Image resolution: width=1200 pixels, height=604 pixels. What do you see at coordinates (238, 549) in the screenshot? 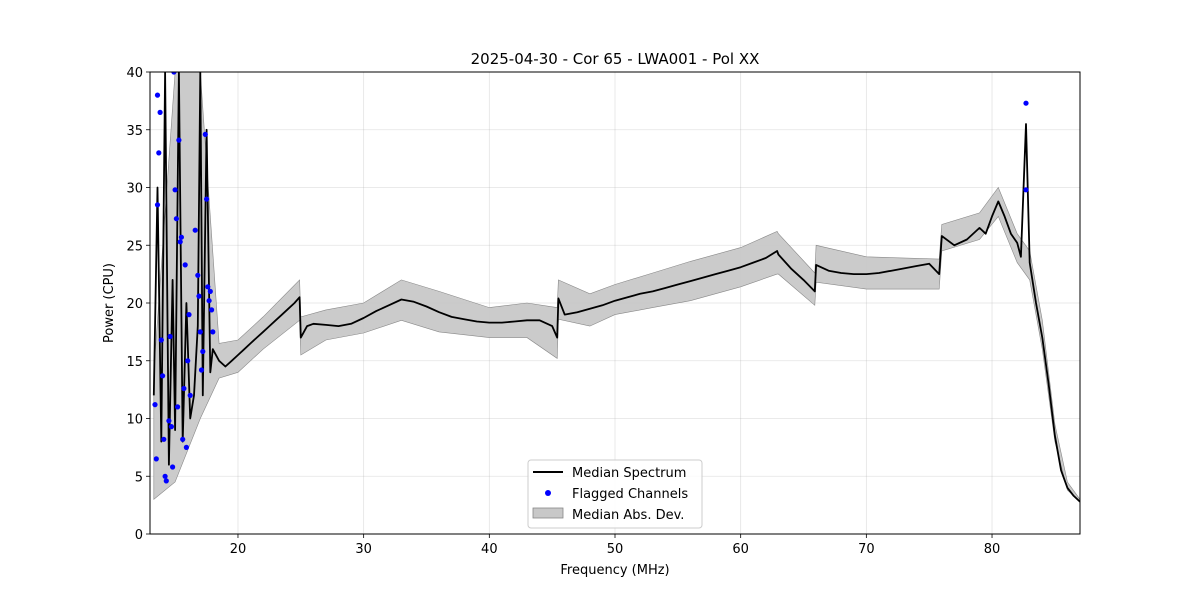
I see `x-tick-label: 20` at bounding box center [238, 549].